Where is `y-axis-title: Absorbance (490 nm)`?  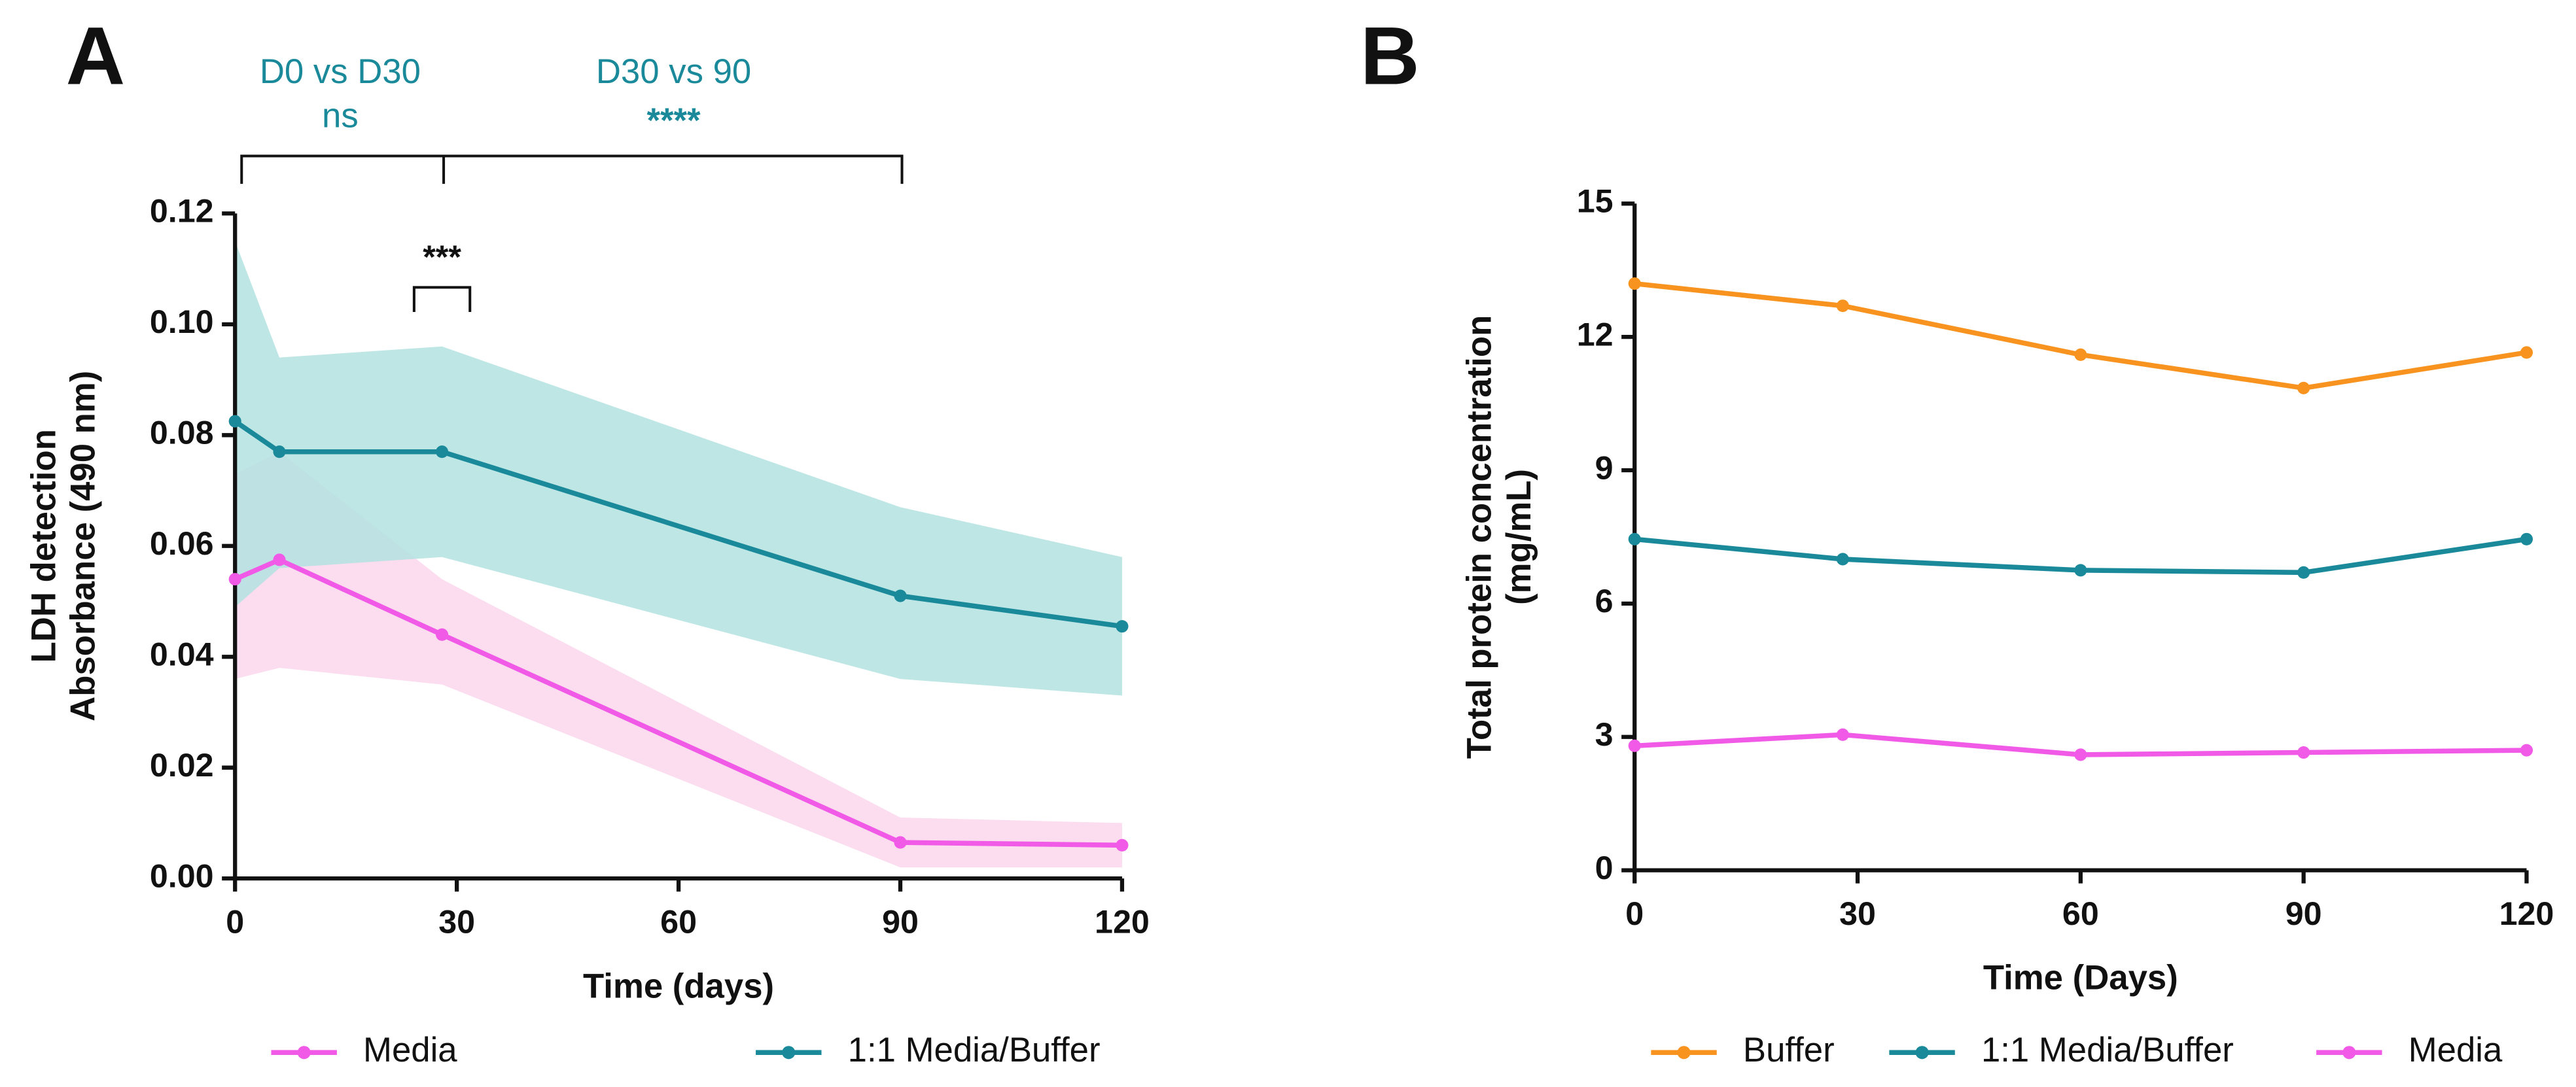
y-axis-title: Absorbance (490 nm) is located at coordinates (83, 546).